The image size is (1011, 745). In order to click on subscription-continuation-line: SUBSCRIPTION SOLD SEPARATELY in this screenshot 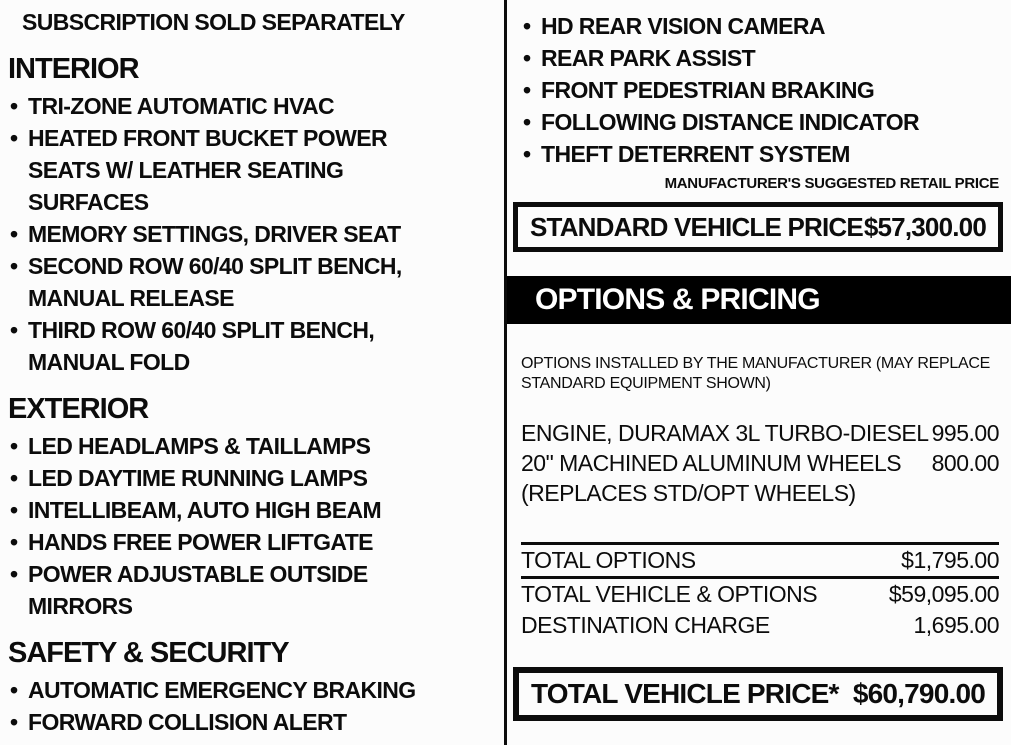, I will do `click(213, 22)`.